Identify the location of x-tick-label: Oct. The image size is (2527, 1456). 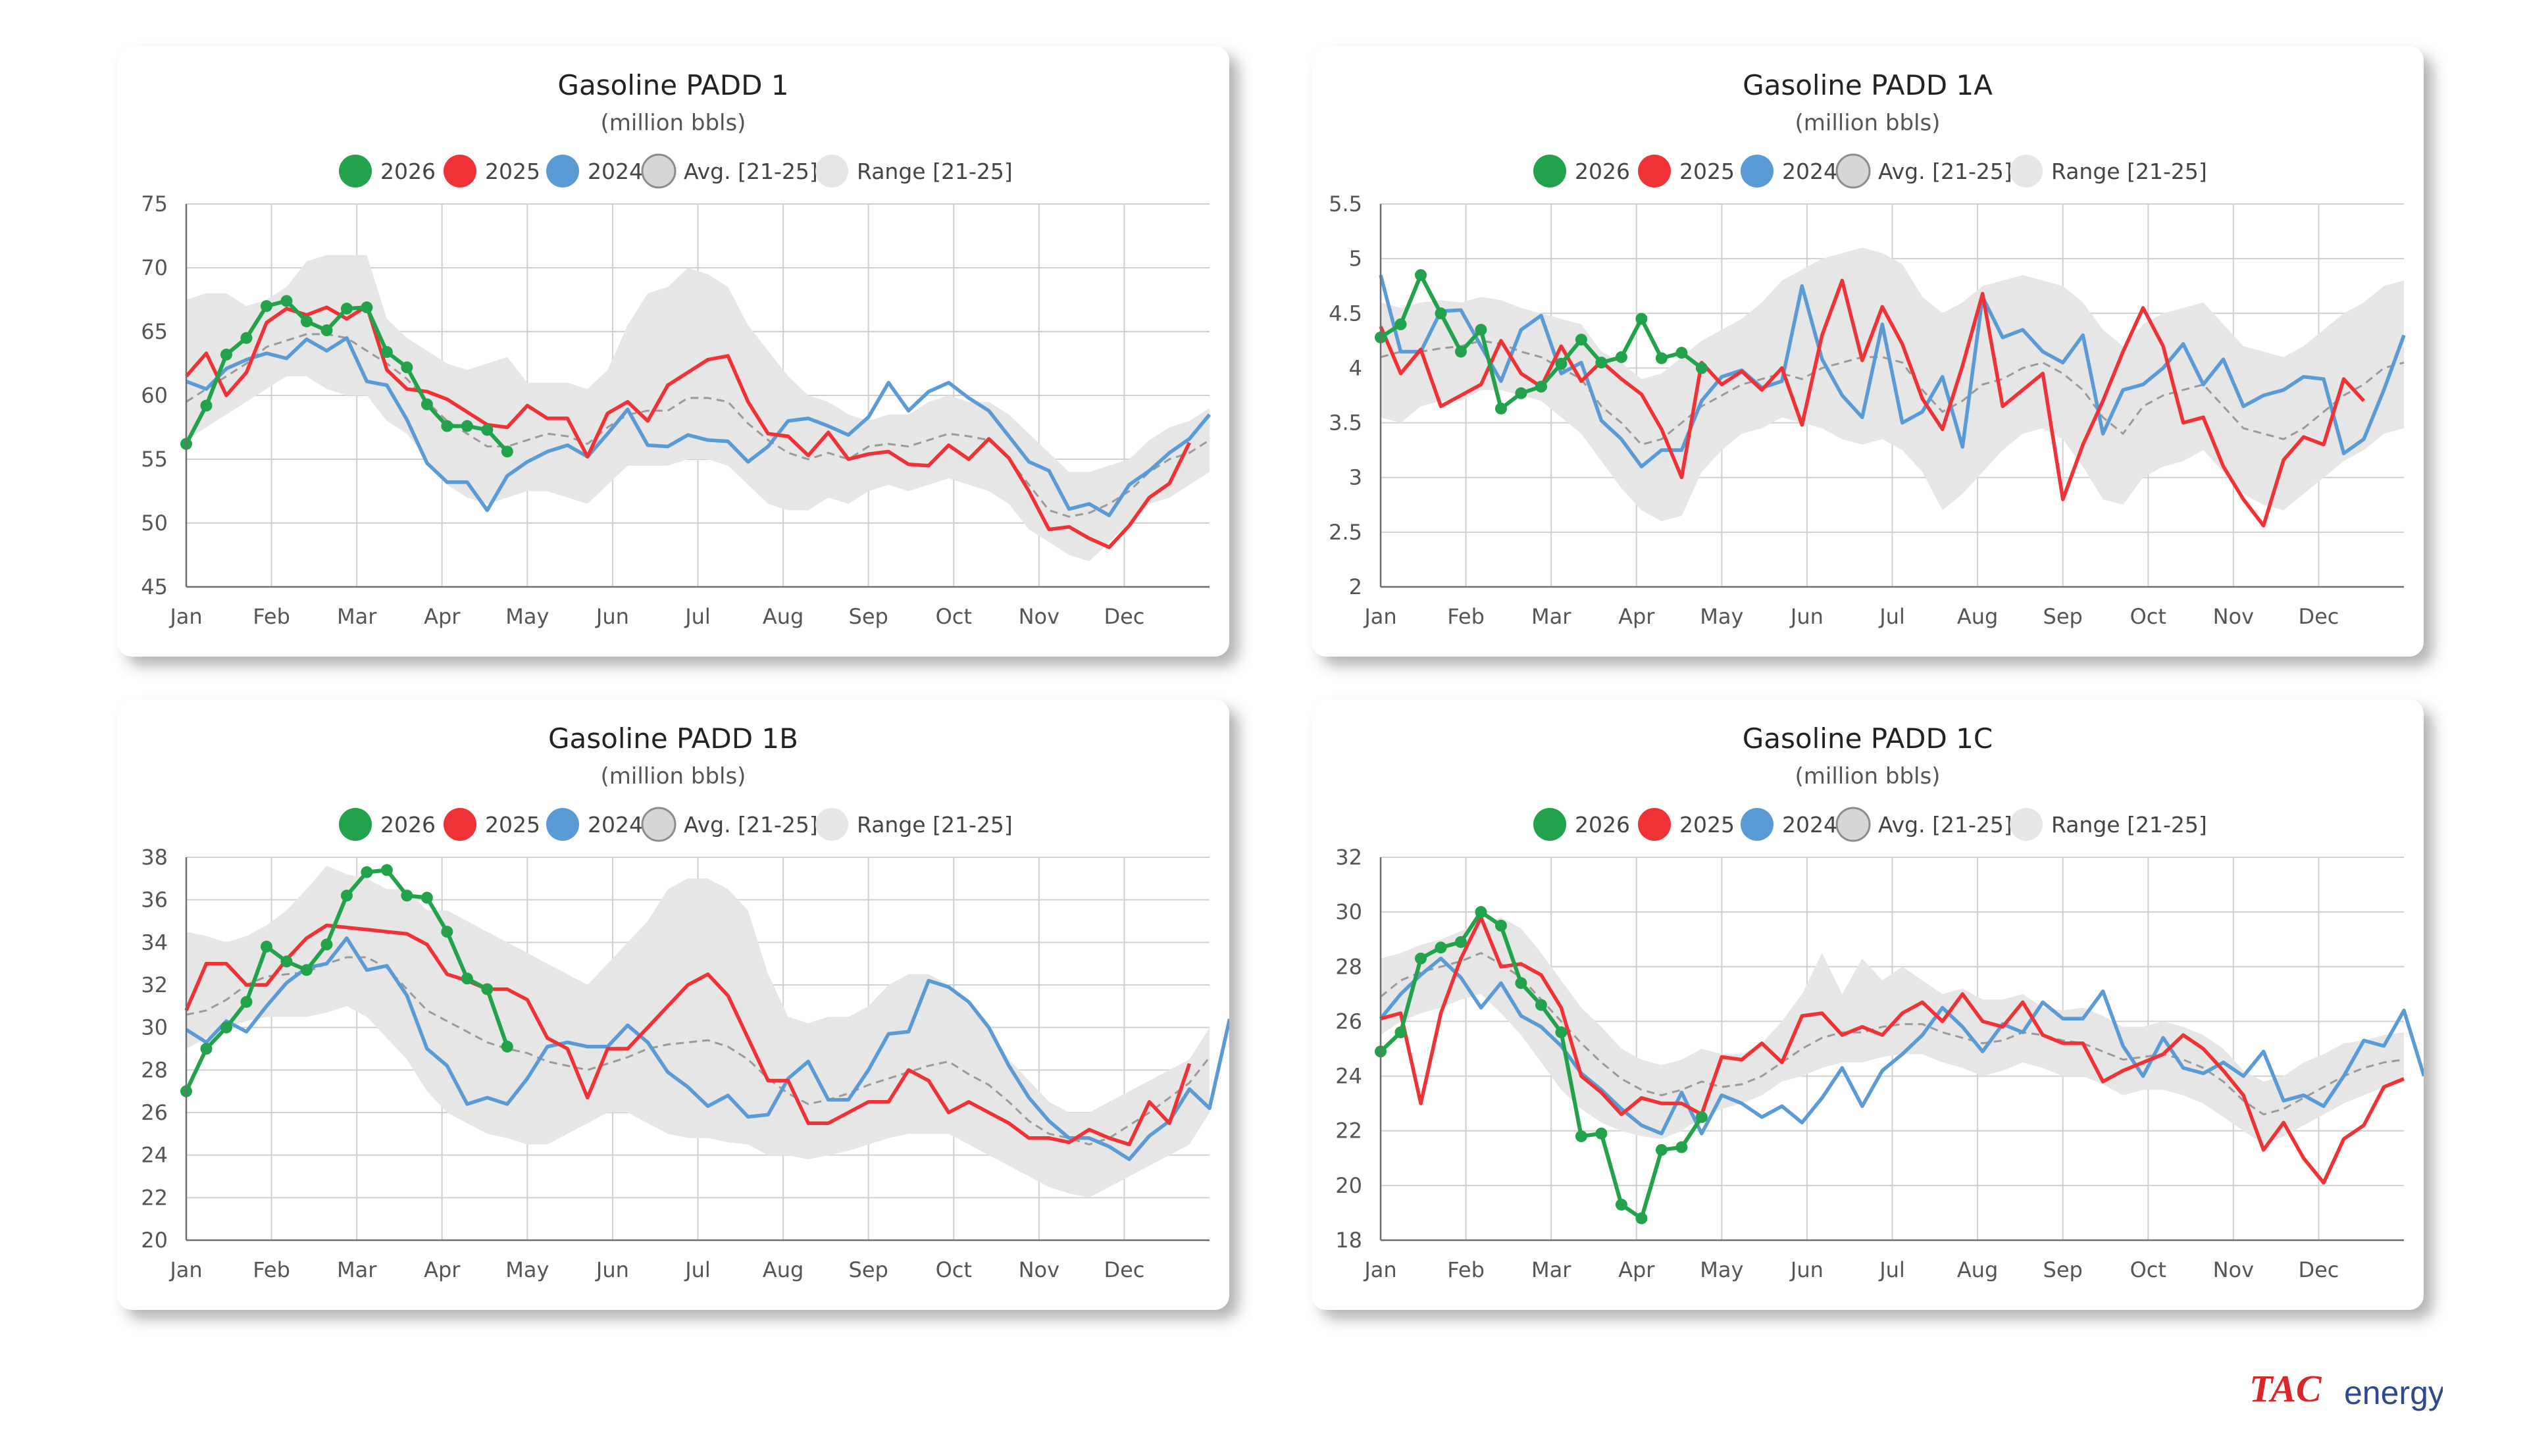
(2148, 616).